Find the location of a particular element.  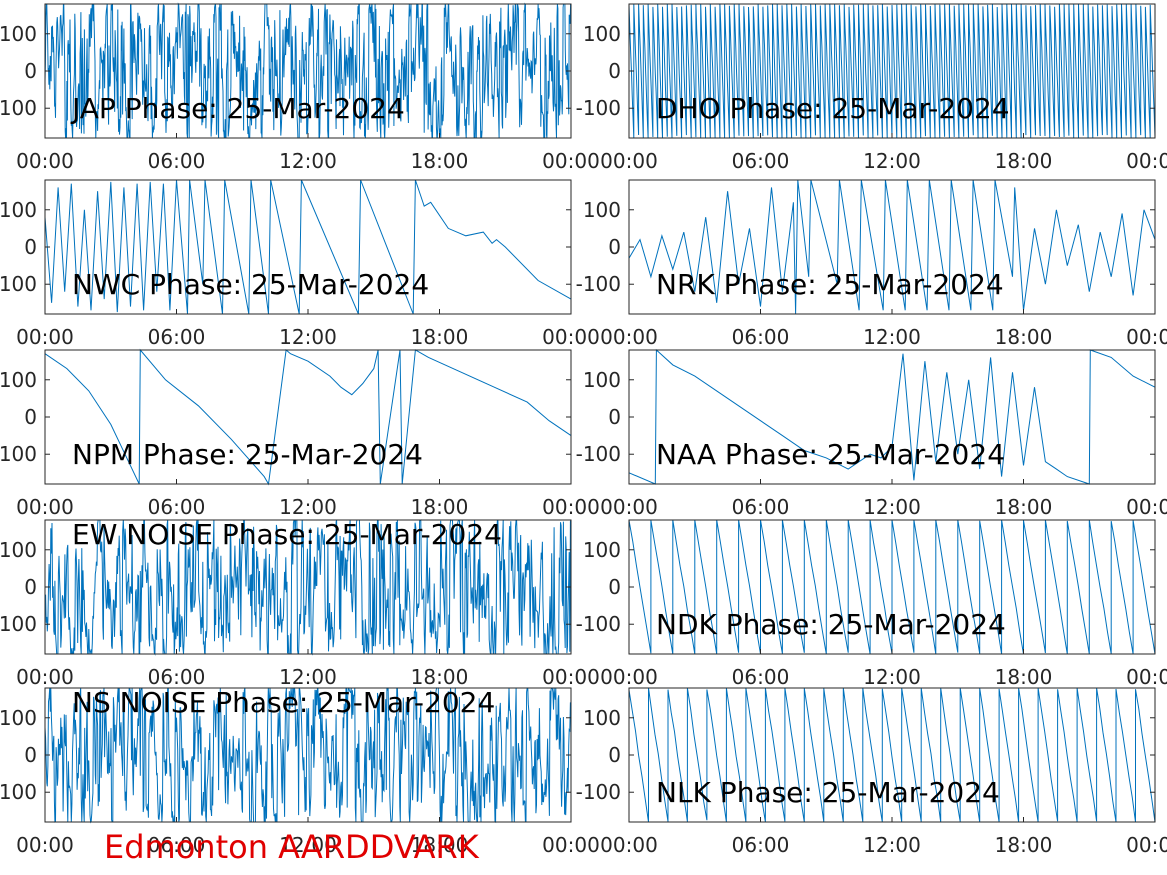

panel-title: NAA Phase: 25-Mar-2024 is located at coordinates (830, 454).